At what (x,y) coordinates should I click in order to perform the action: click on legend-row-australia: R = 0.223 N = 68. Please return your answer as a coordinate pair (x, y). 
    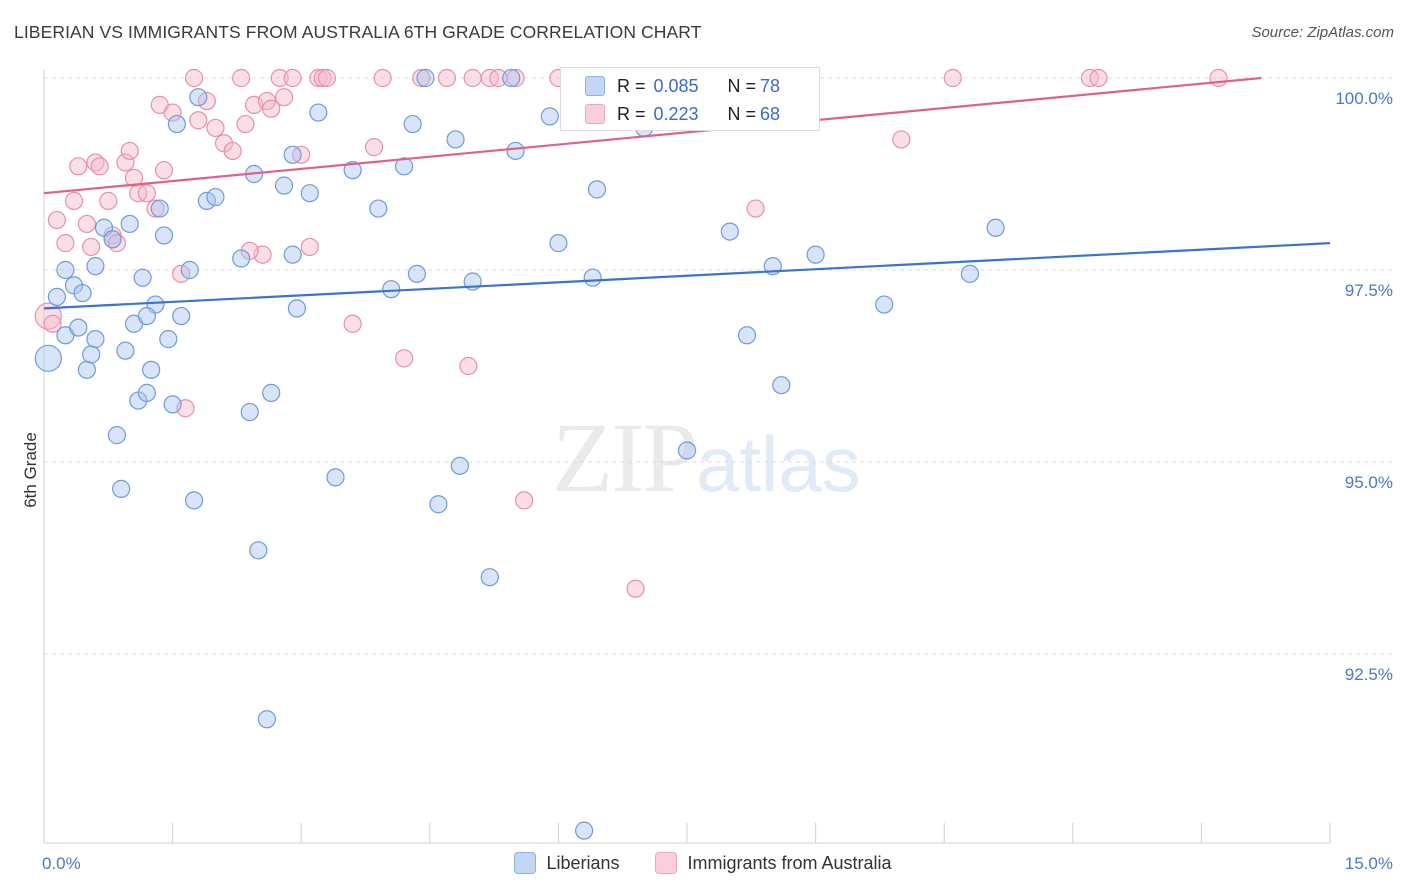
    Looking at the image, I should click on (682, 114).